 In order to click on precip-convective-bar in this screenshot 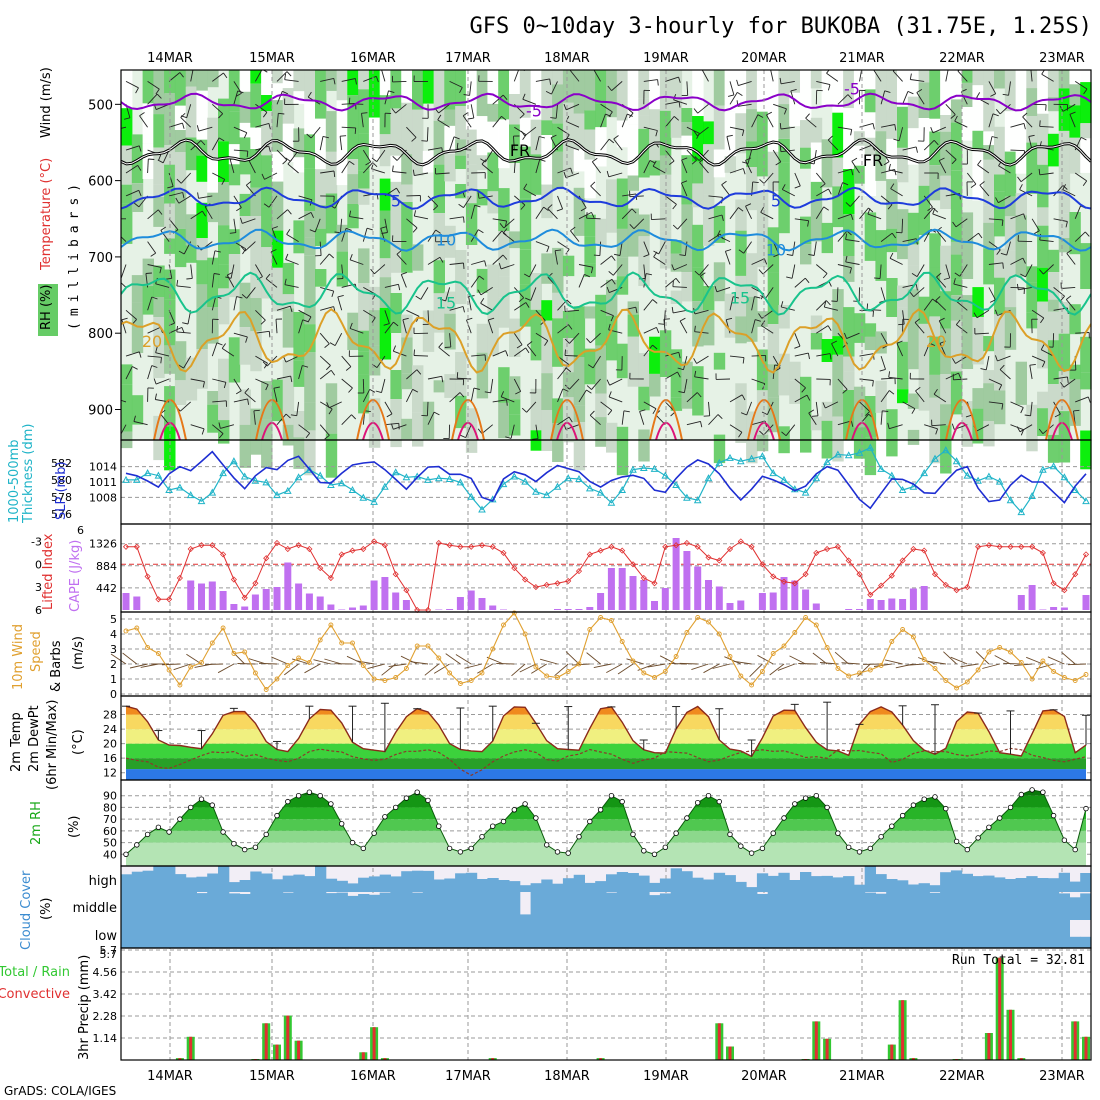, I will do `click(730, 1053)`.